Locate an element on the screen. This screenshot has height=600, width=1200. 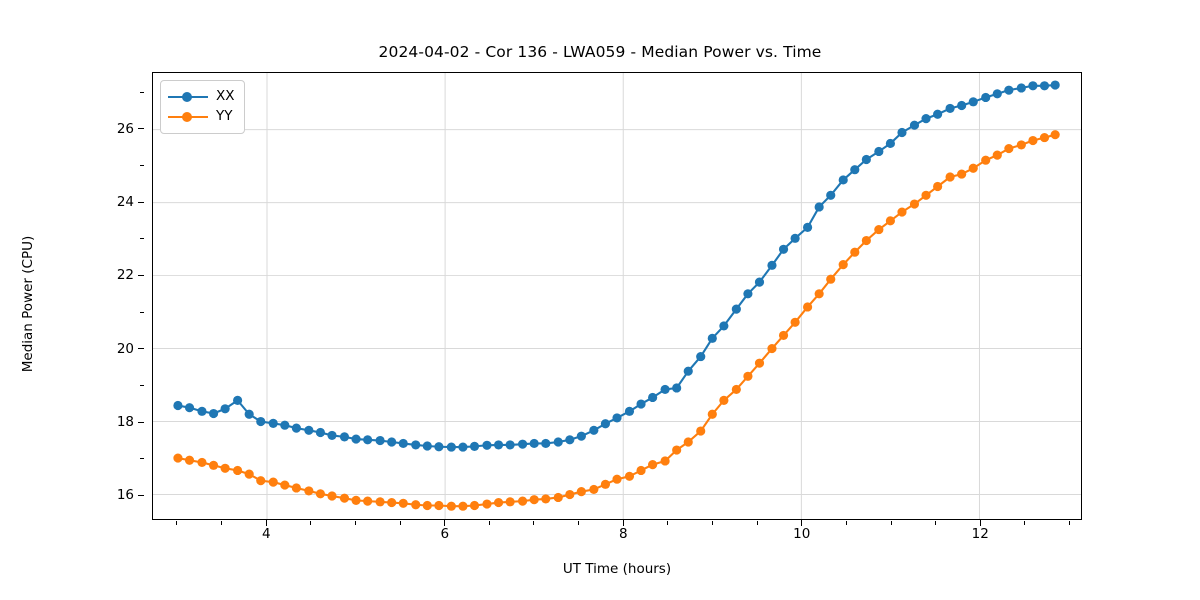
x-tick-label: 10 is located at coordinates (802, 534).